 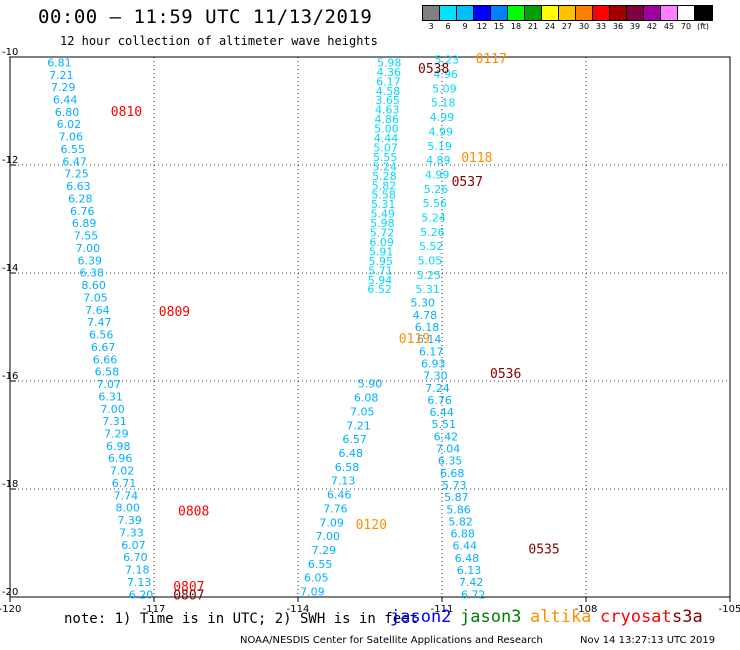 I want to click on swh-value: 5.07, so click(x=385, y=147).